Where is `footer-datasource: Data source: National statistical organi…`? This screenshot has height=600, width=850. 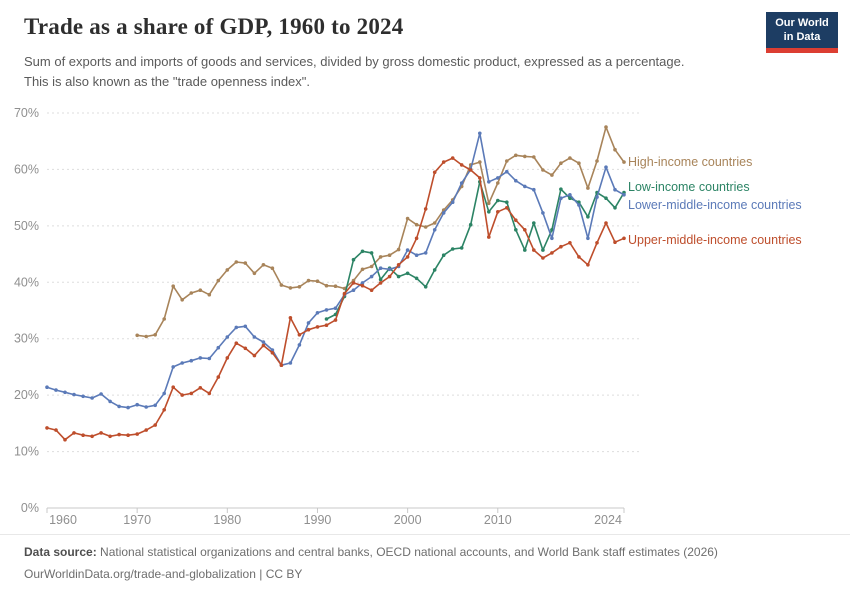
footer-datasource: Data source: National statistical organi… is located at coordinates (429, 552).